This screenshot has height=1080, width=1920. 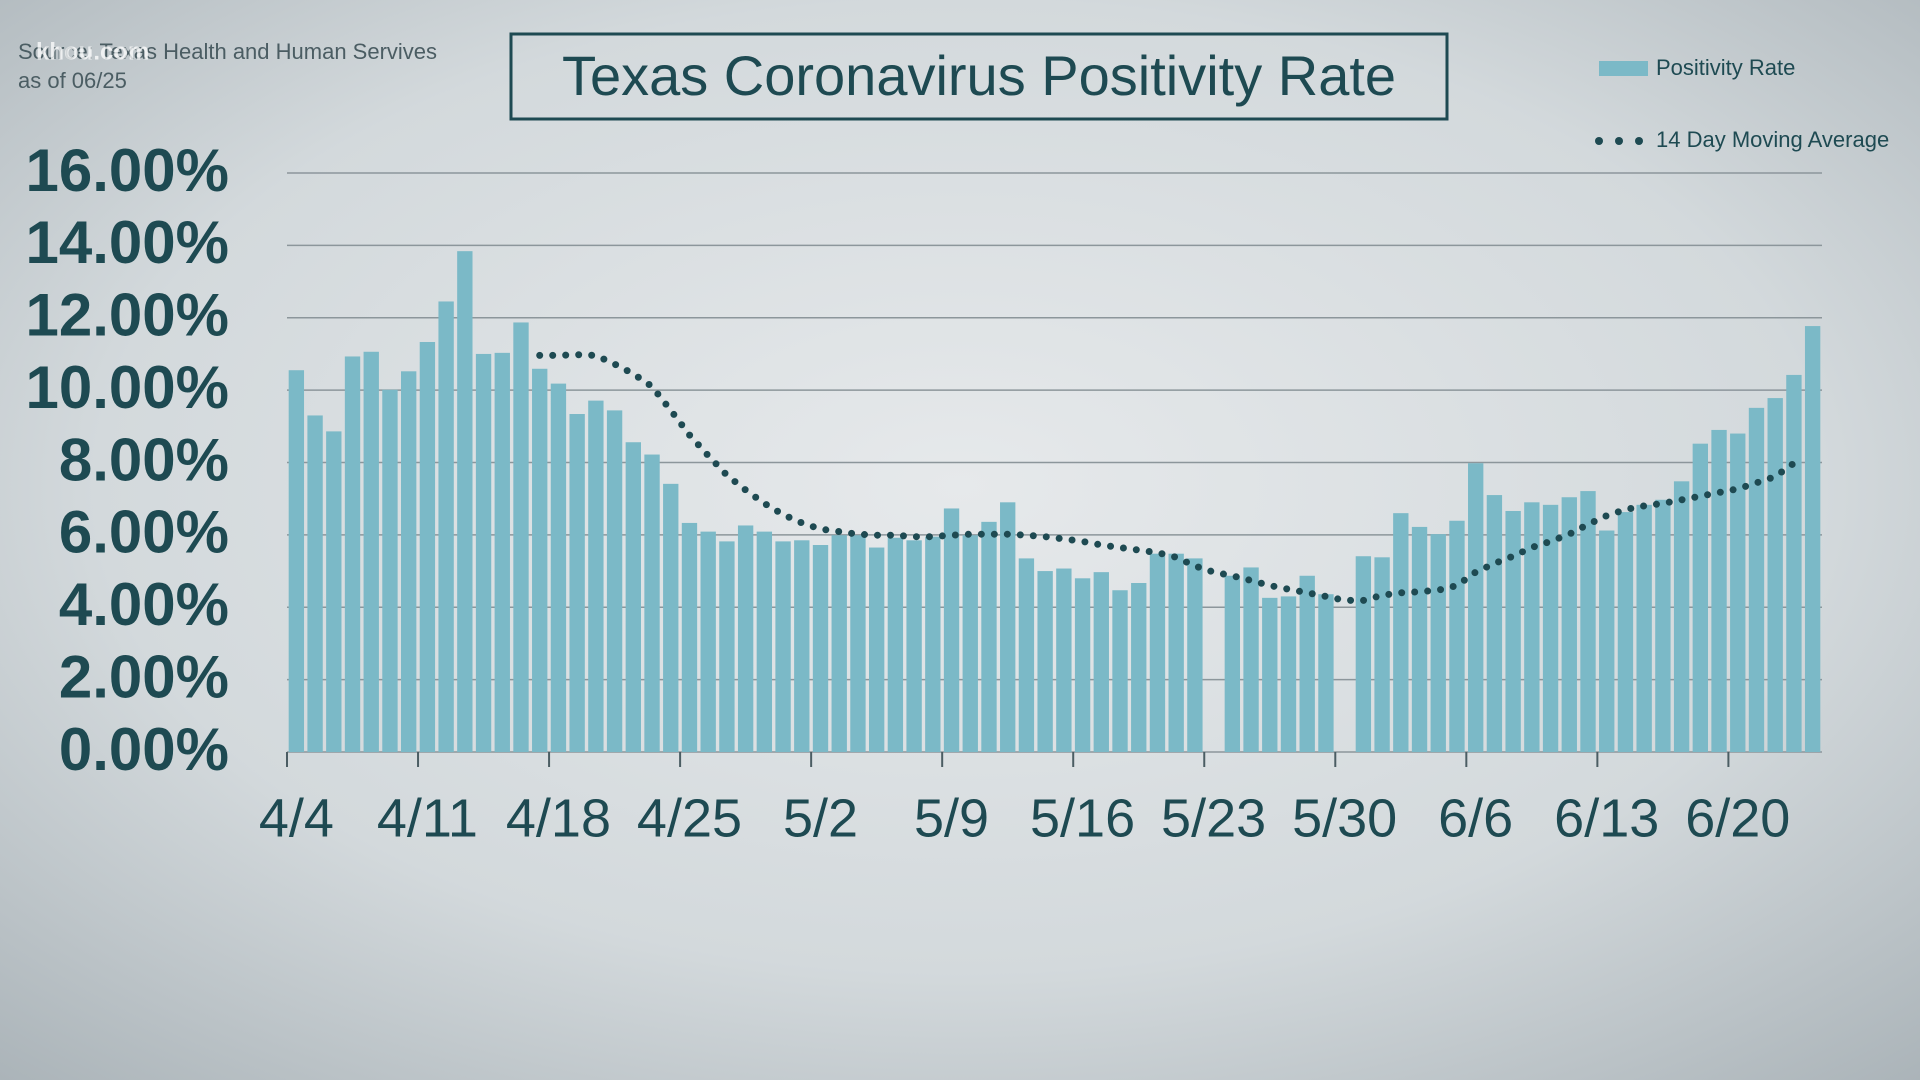 What do you see at coordinates (951, 818) in the screenshot?
I see `x-tick-label: 5/9` at bounding box center [951, 818].